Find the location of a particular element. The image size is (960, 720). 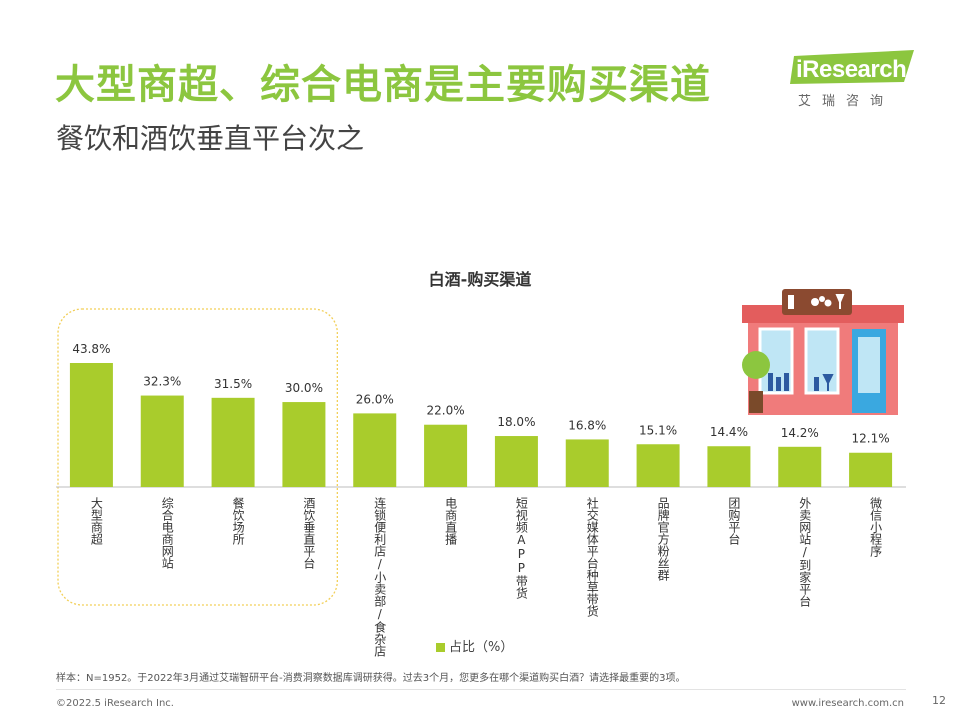

category-label-2: 餐饮场所 is located at coordinates (238, 520).